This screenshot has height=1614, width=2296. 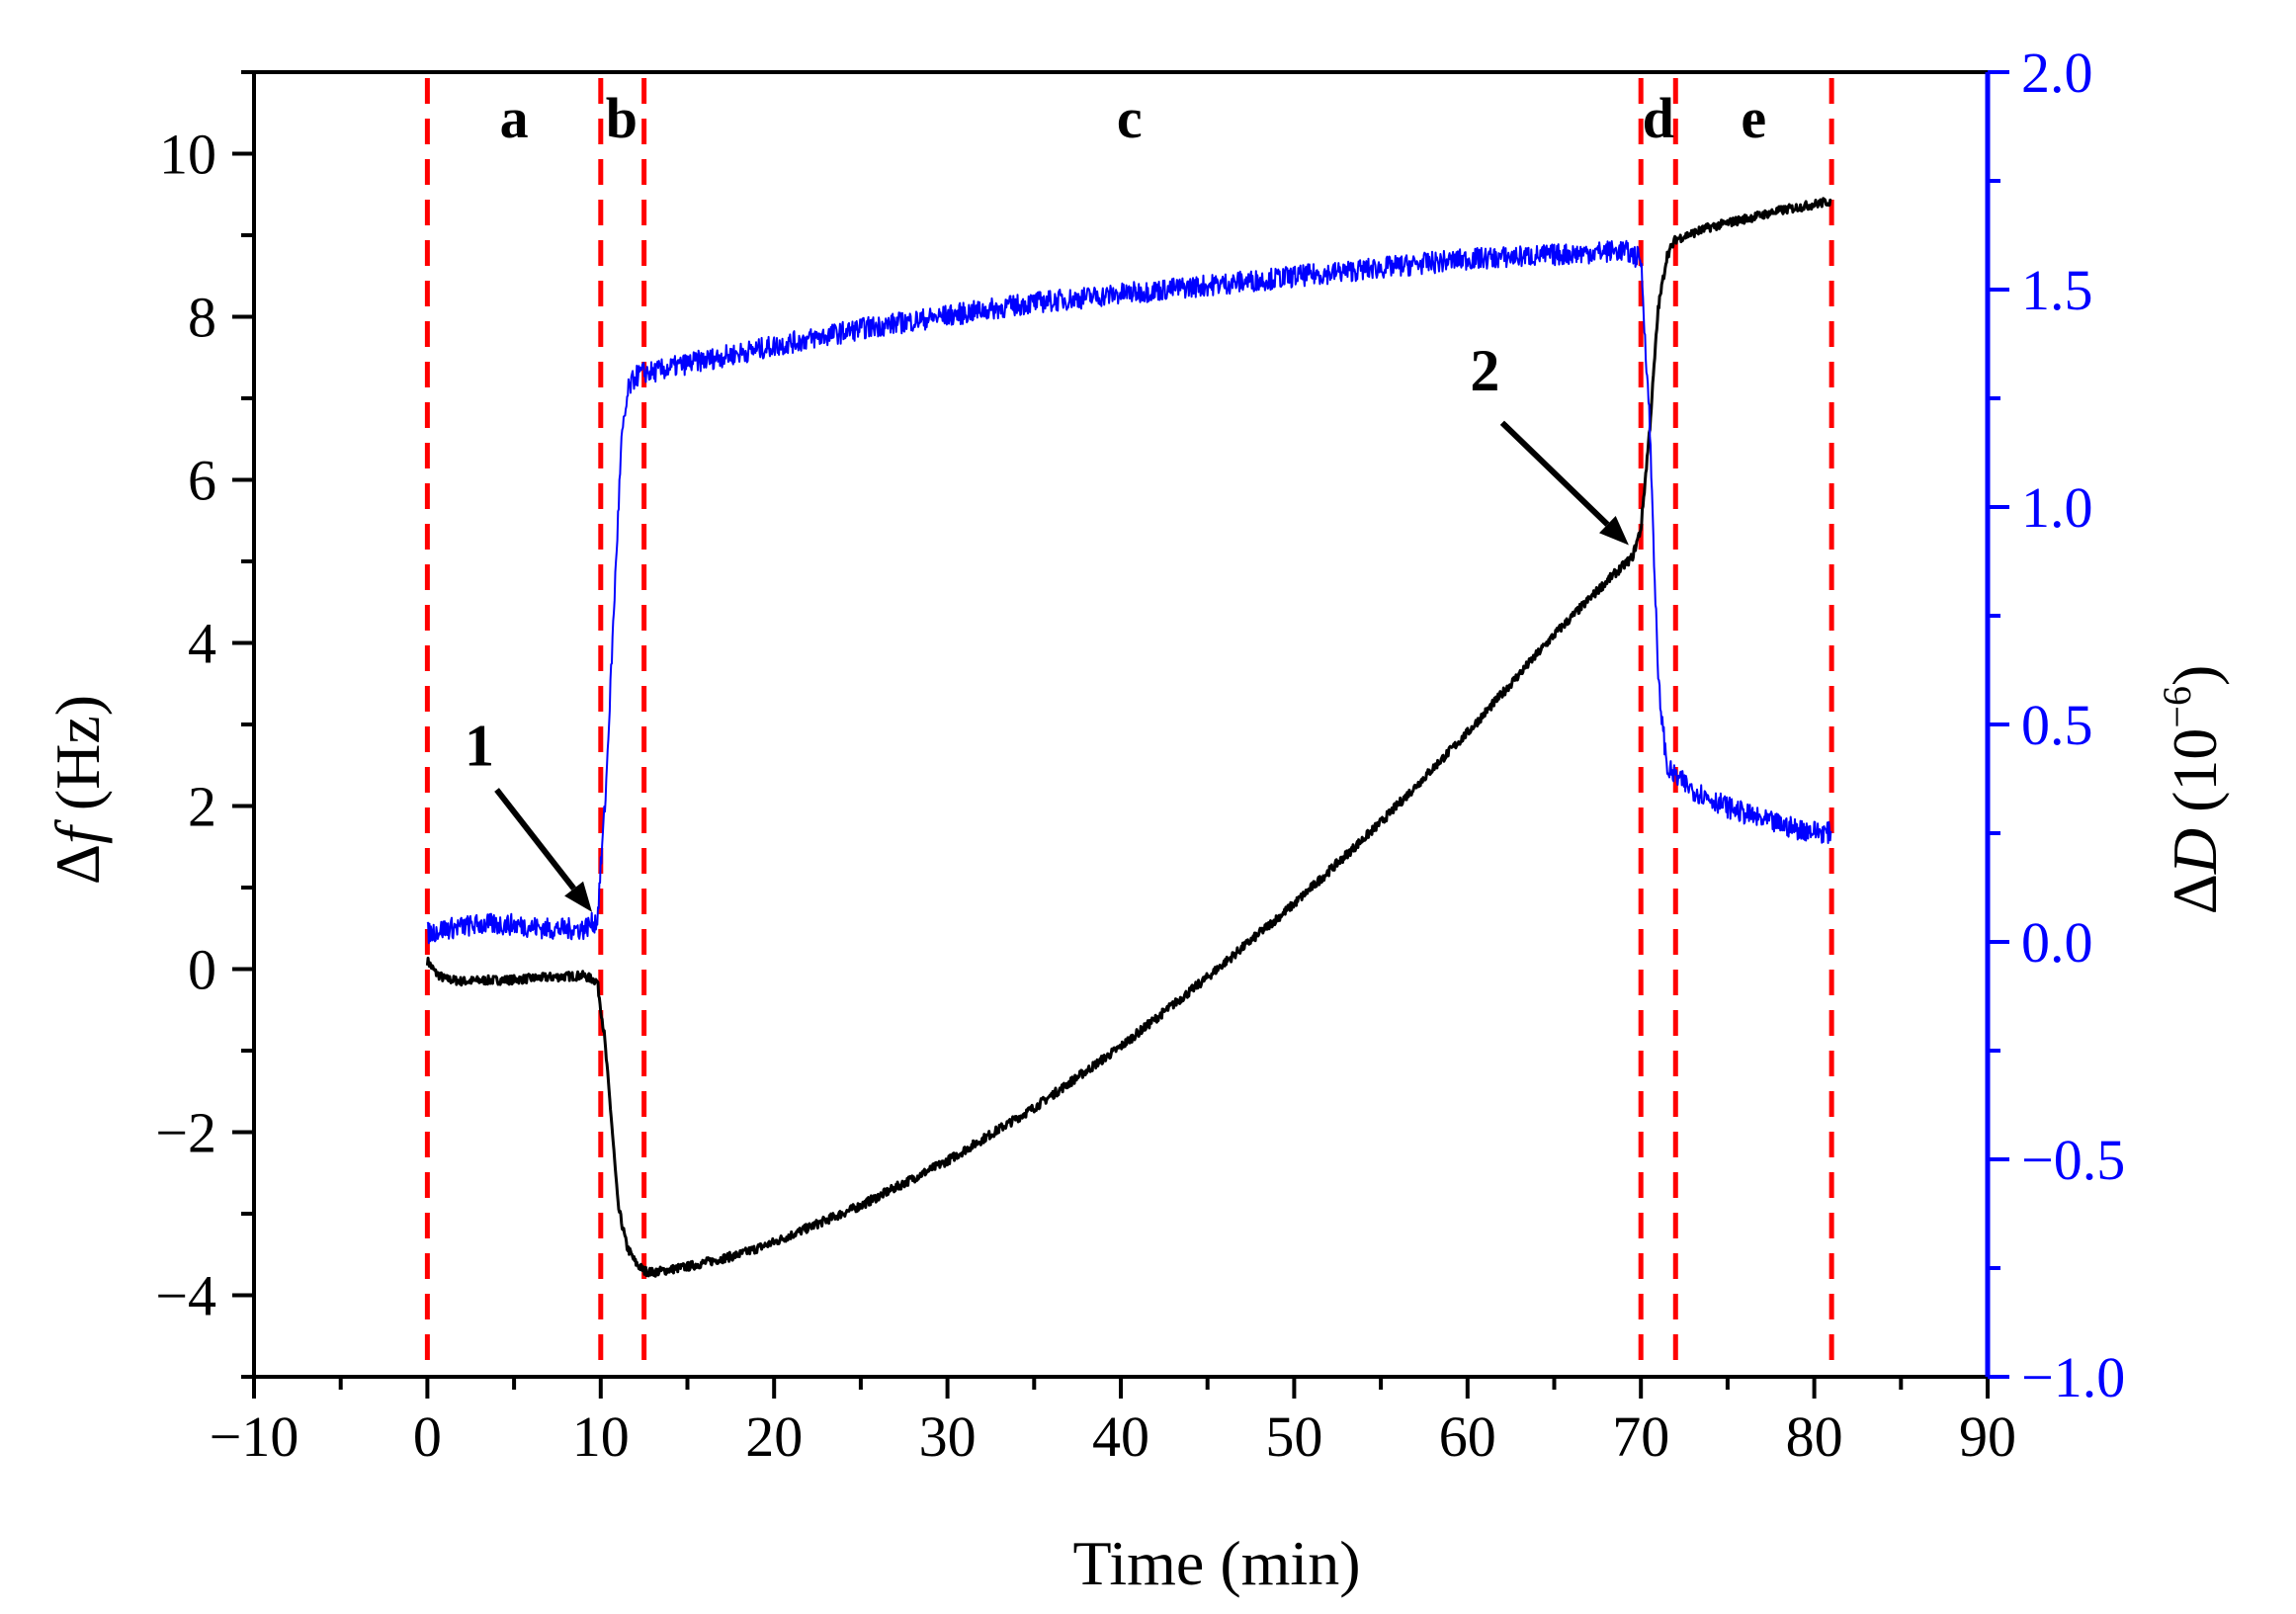 I want to click on x-tick-label: 60, so click(x=1467, y=1436).